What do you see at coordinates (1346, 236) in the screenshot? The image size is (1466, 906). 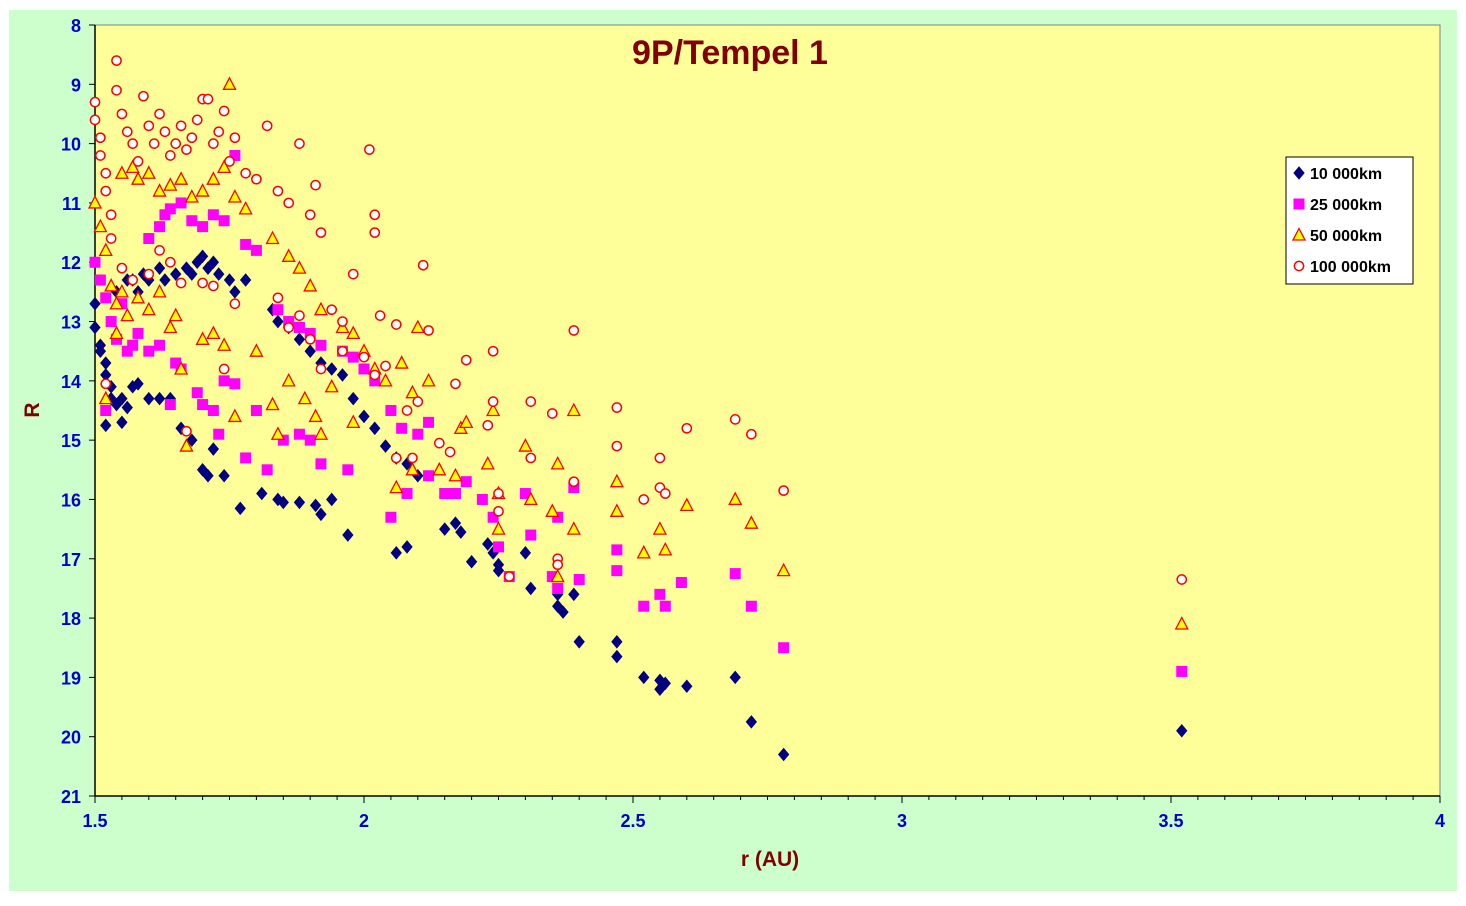 I see `legend-label: 50 000km` at bounding box center [1346, 236].